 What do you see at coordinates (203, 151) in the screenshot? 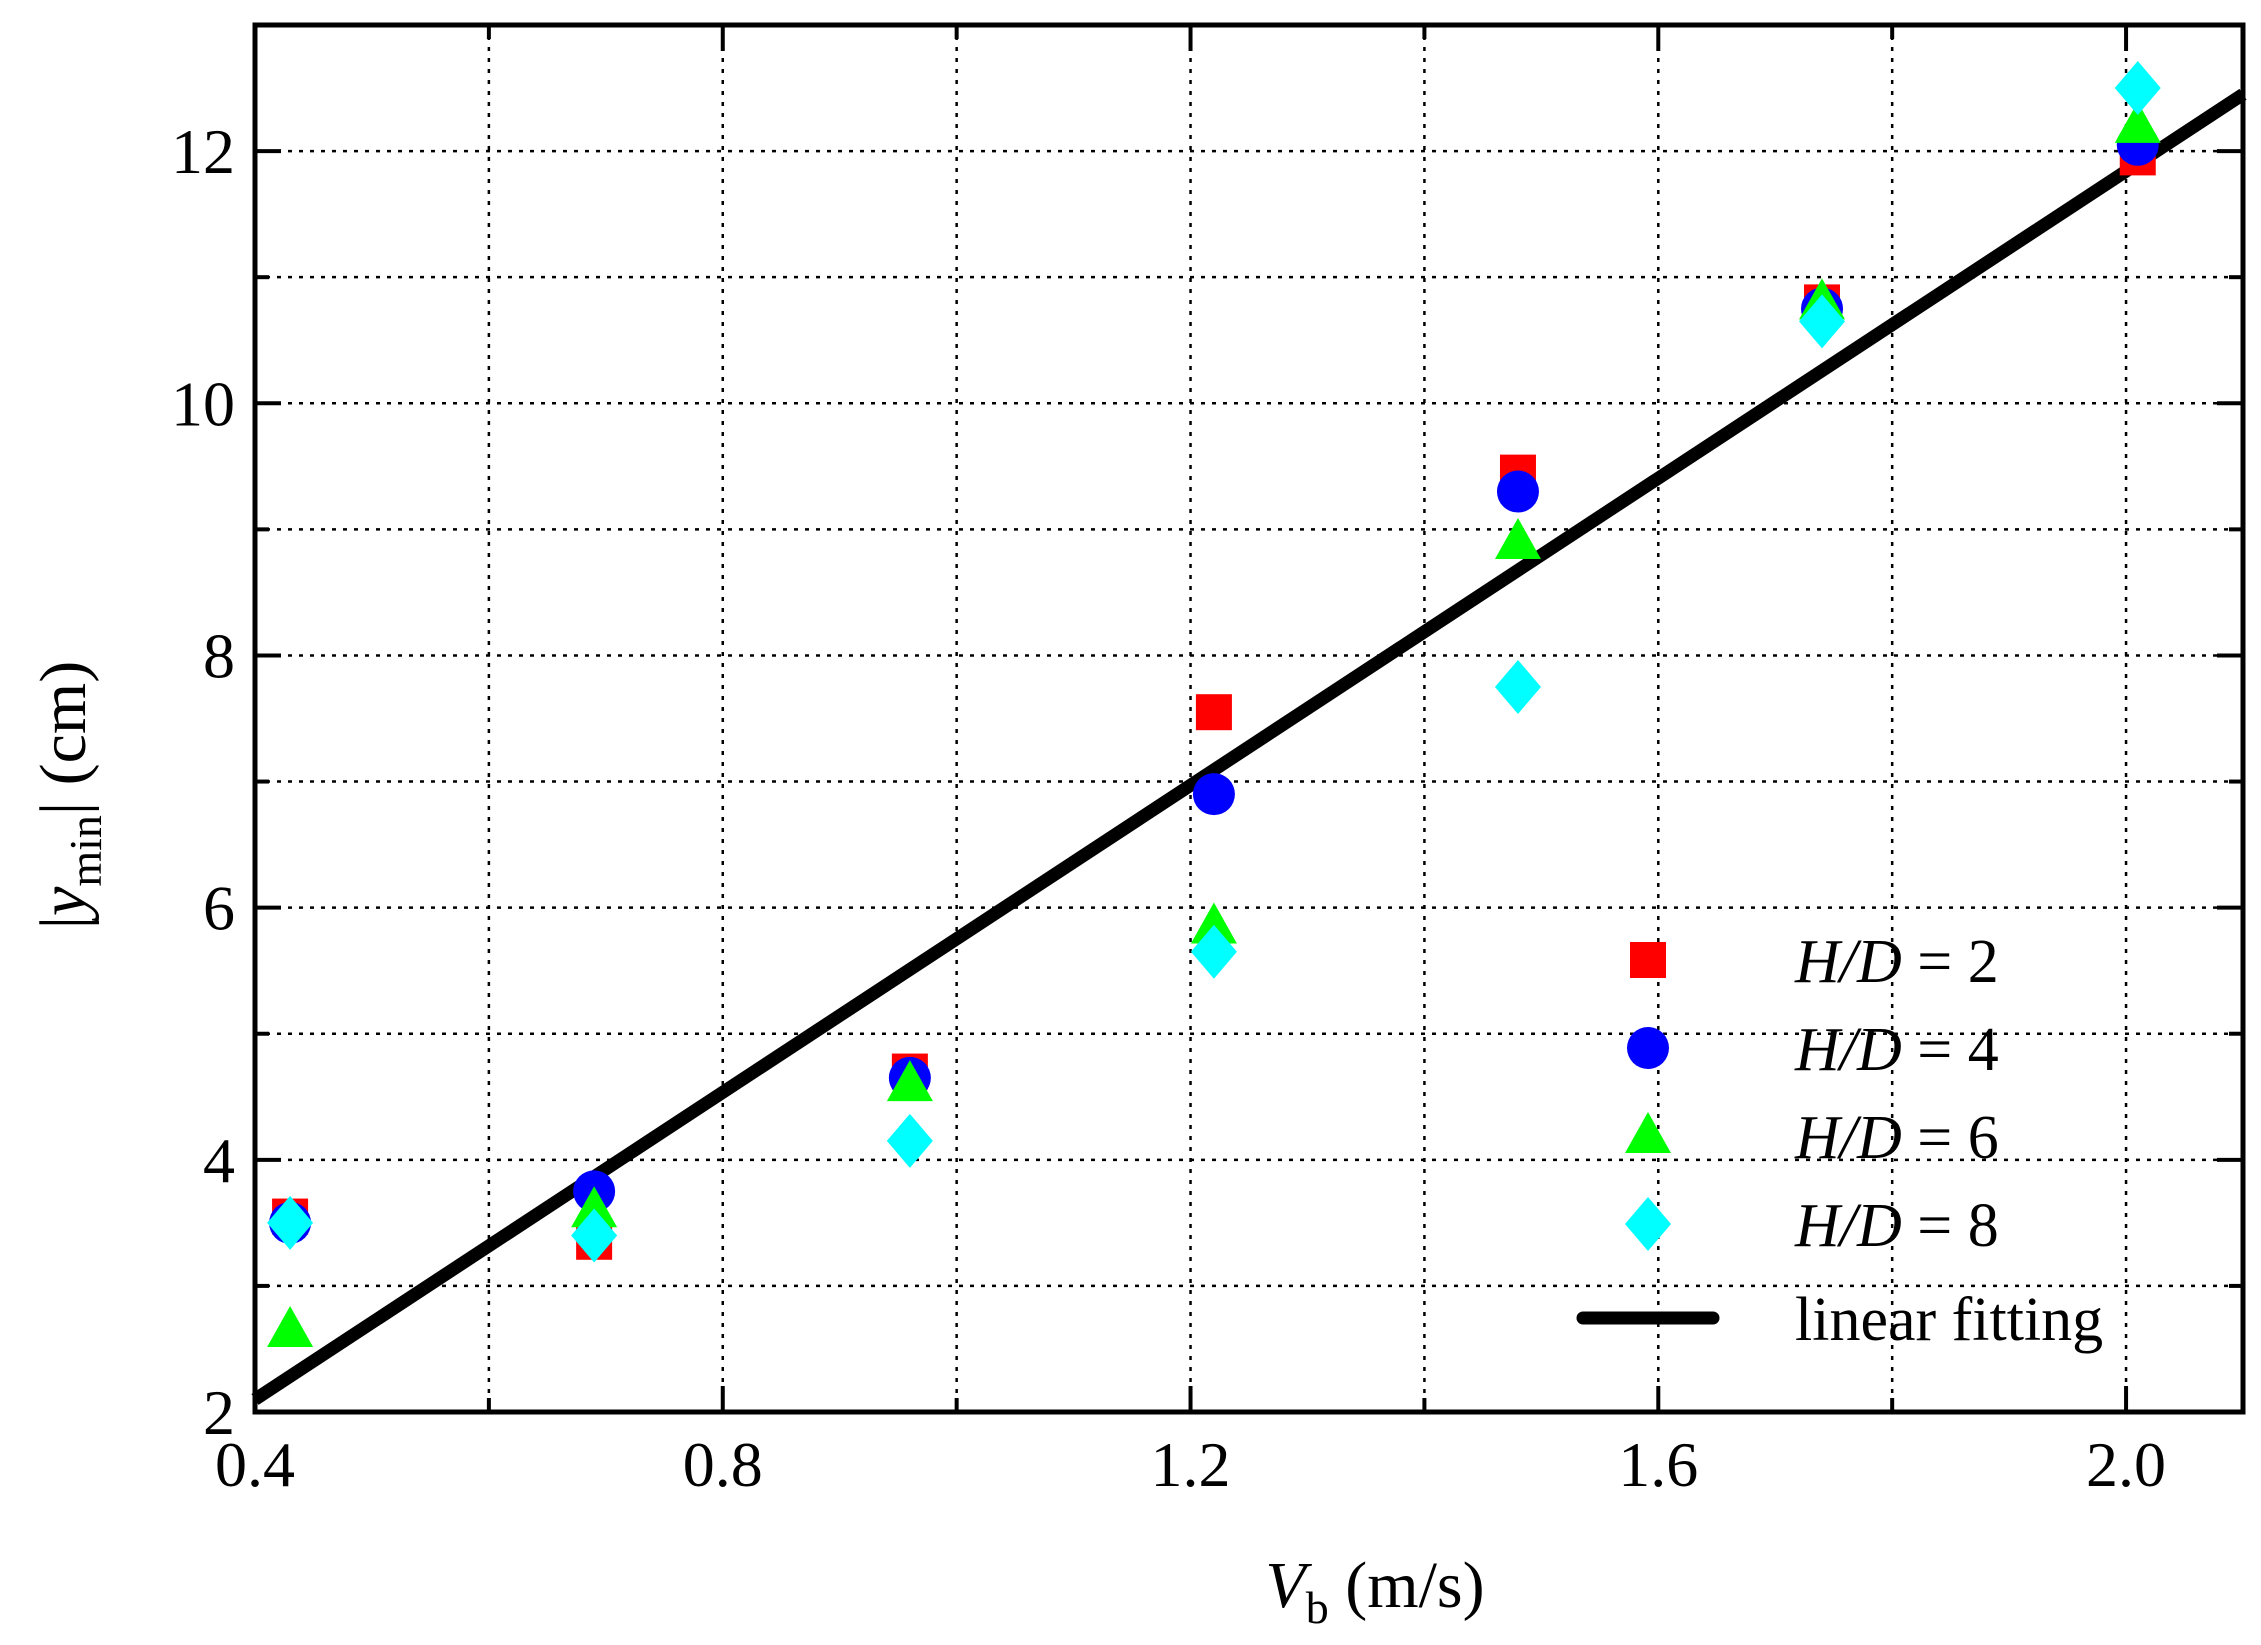
I see `y-tick-label: 12` at bounding box center [203, 151].